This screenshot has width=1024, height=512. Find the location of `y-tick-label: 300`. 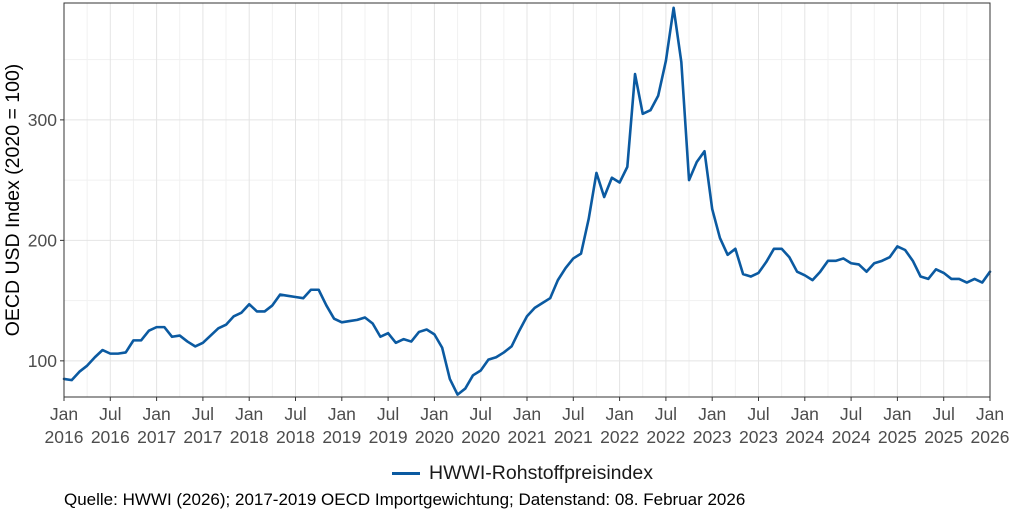

y-tick-label: 300 is located at coordinates (42, 120).